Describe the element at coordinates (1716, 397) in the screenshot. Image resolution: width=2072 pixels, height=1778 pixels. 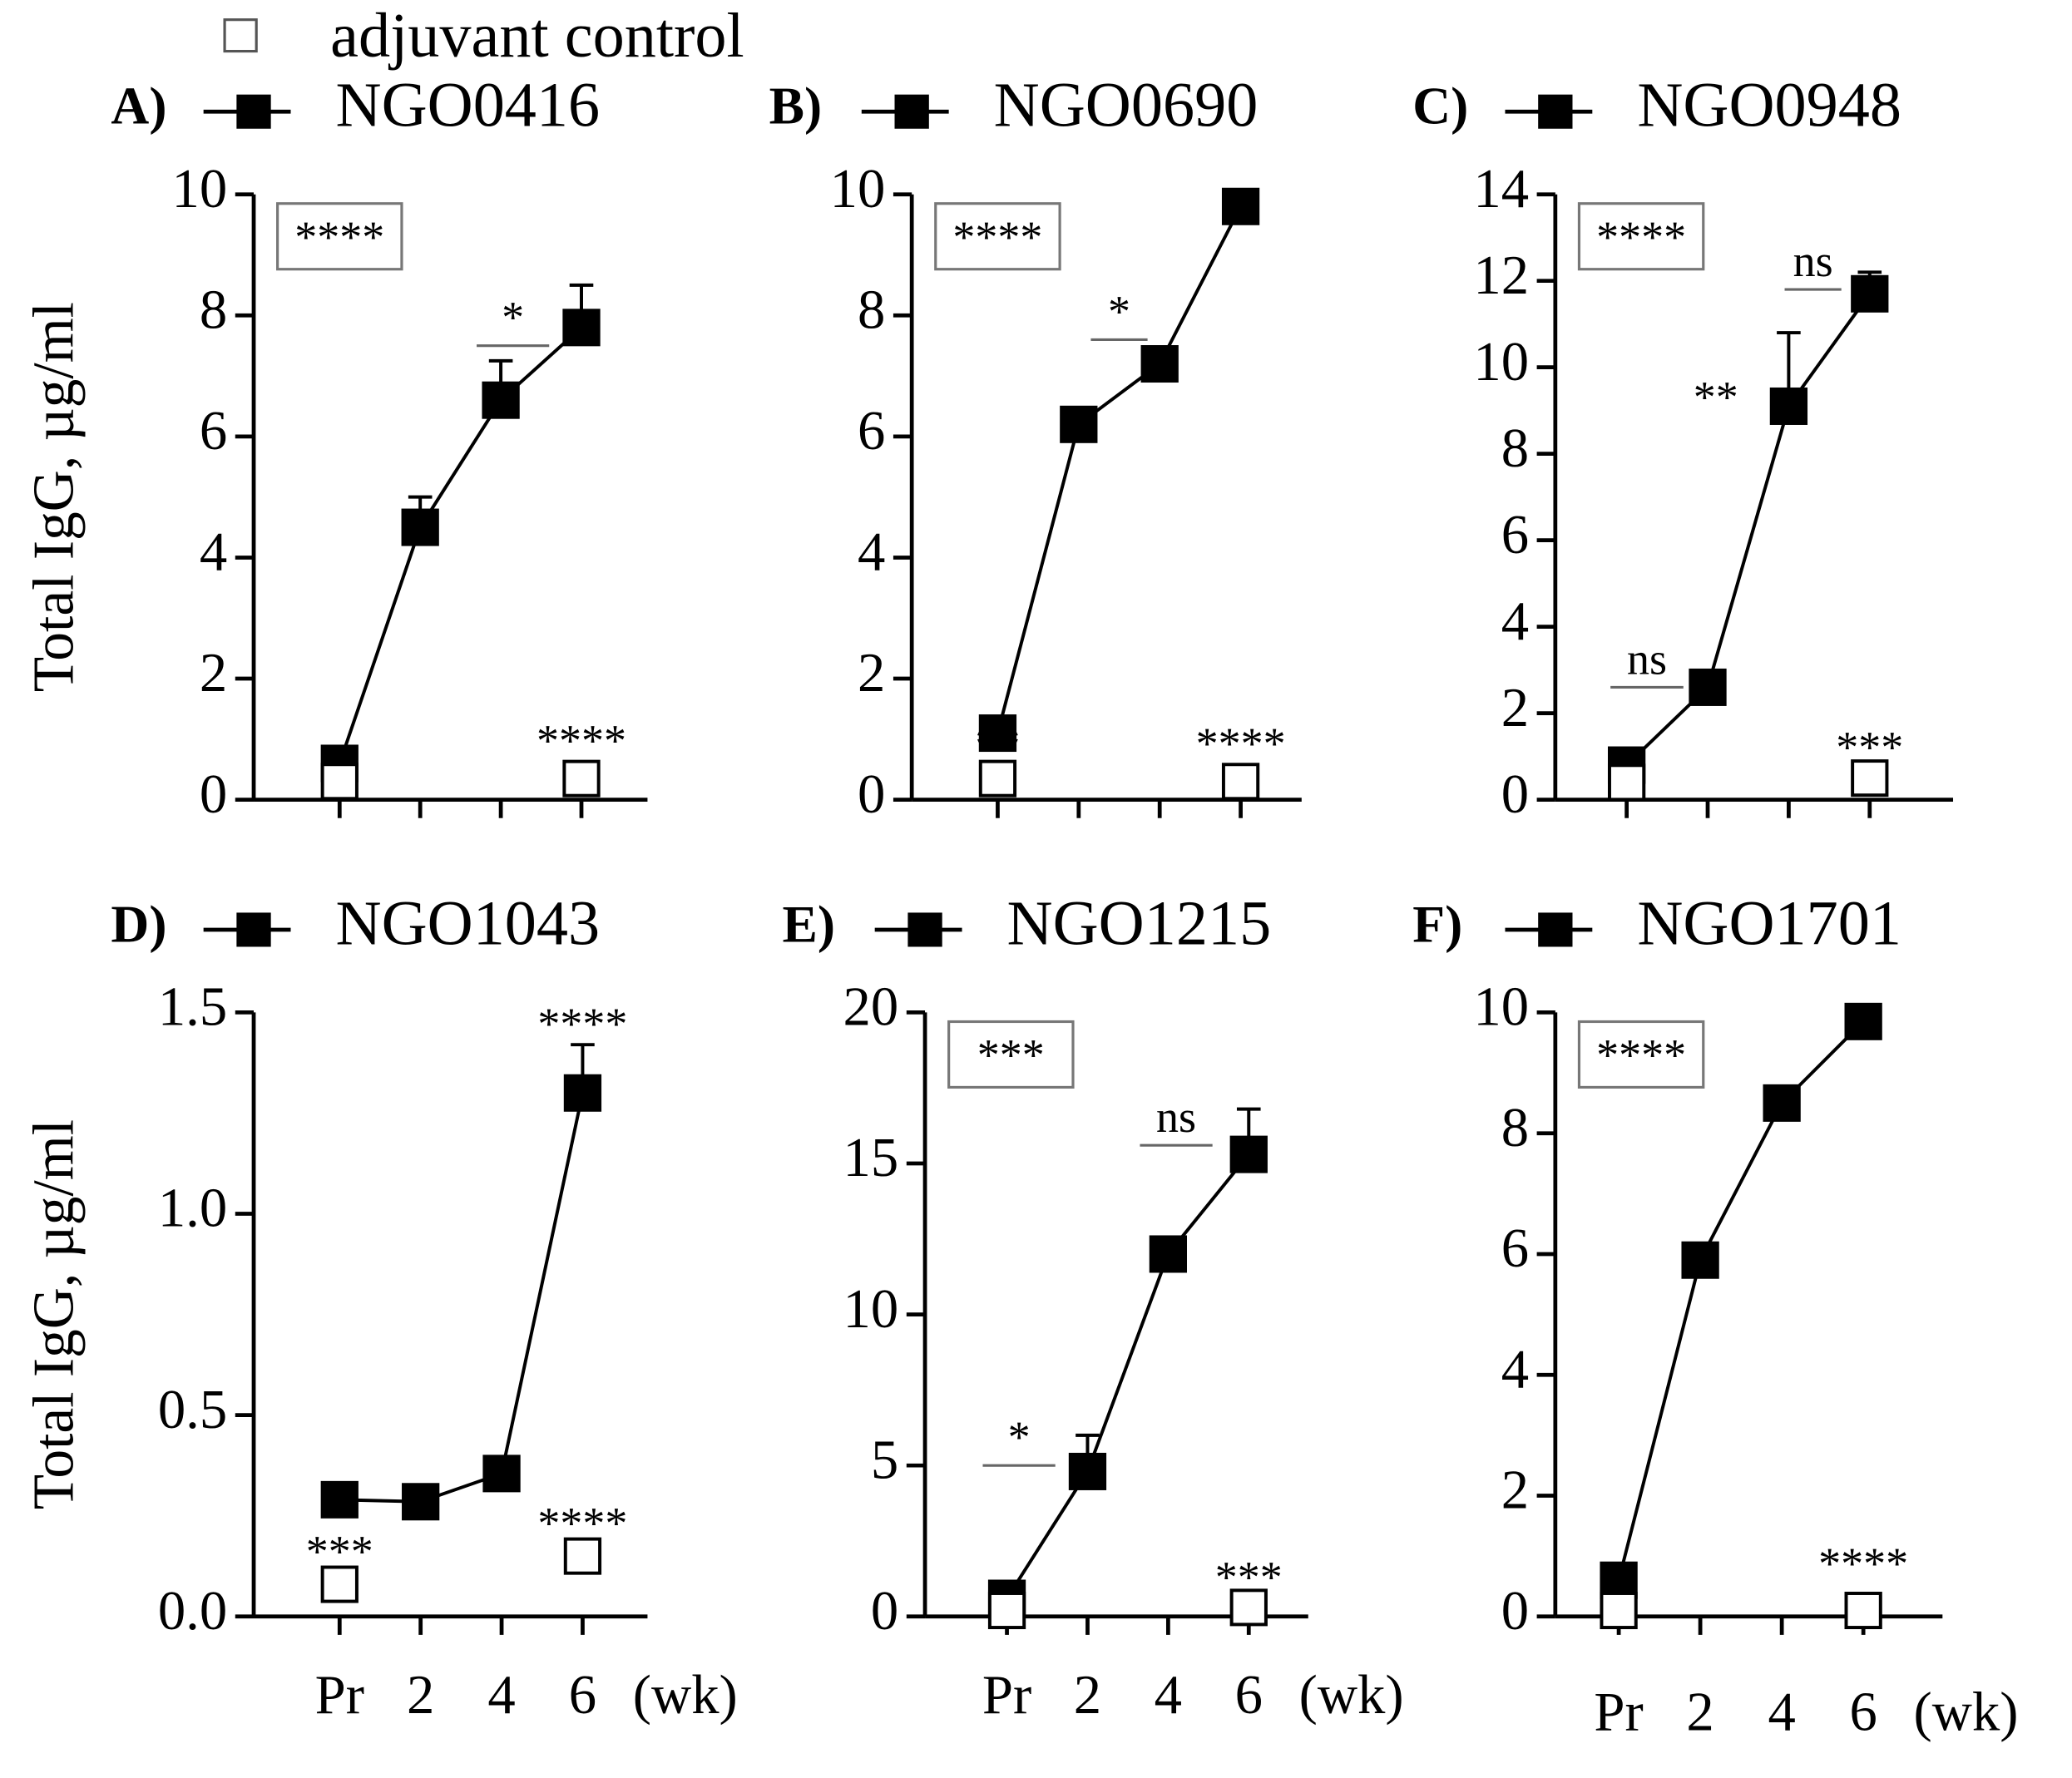
I see `significance-text: **` at that location.